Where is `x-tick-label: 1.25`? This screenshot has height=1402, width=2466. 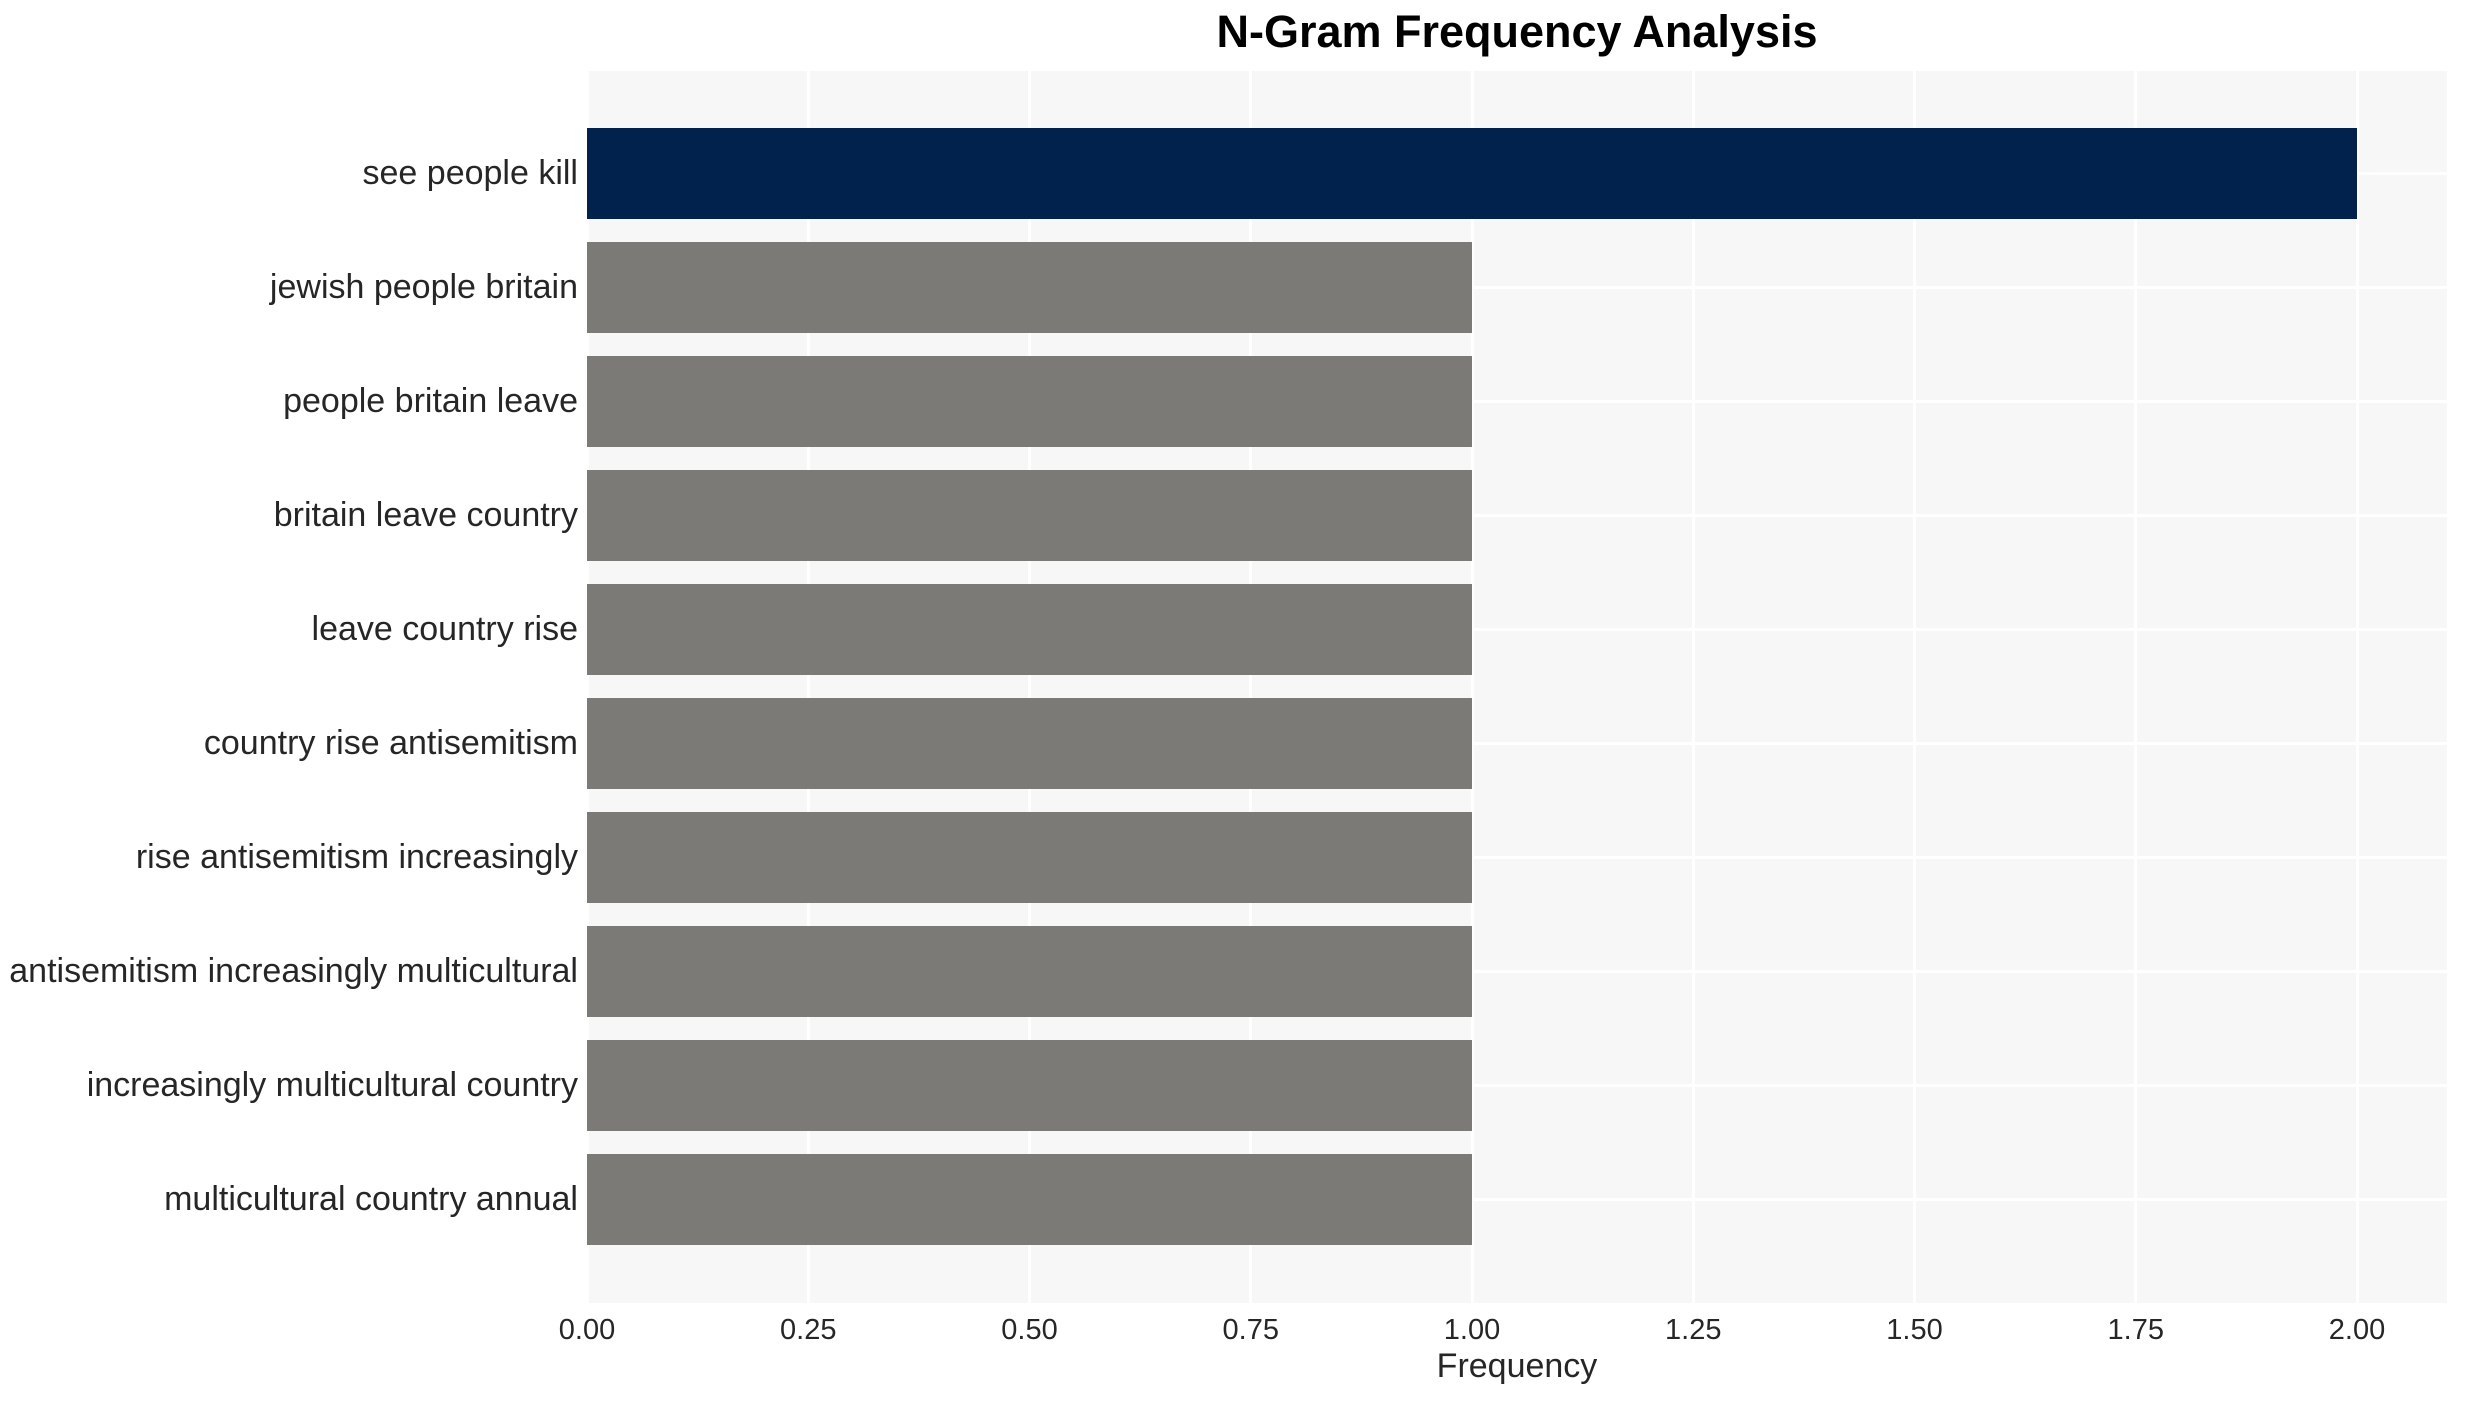
x-tick-label: 1.25 is located at coordinates (1693, 1330).